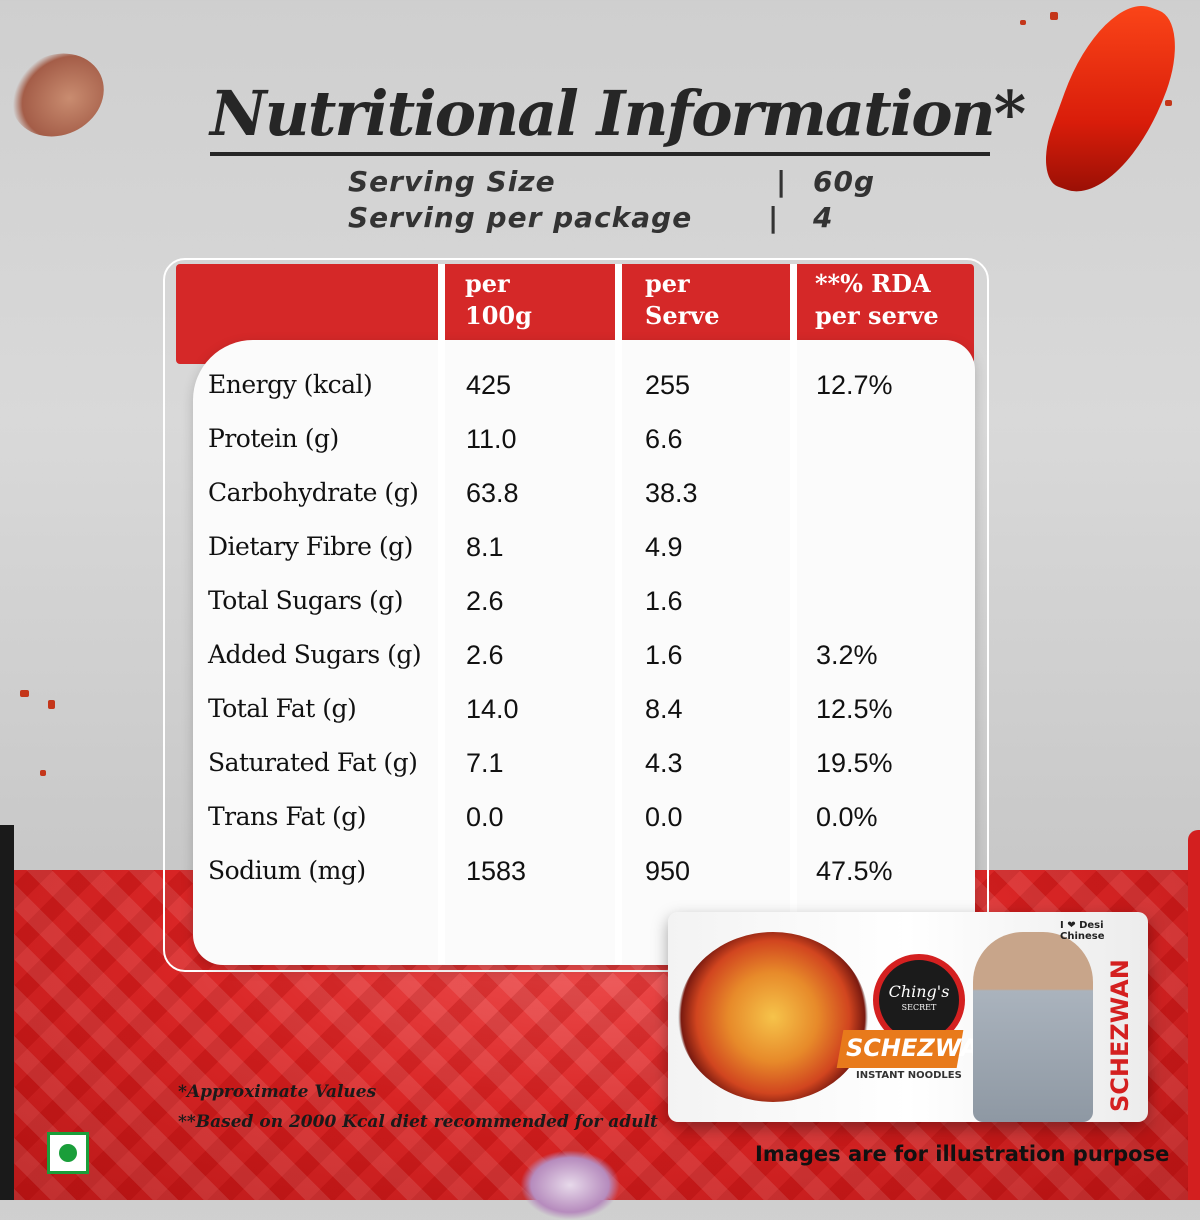 The image size is (1200, 1220). Describe the element at coordinates (682, 300) in the screenshot. I see `header-per-serve: per Serve` at that location.